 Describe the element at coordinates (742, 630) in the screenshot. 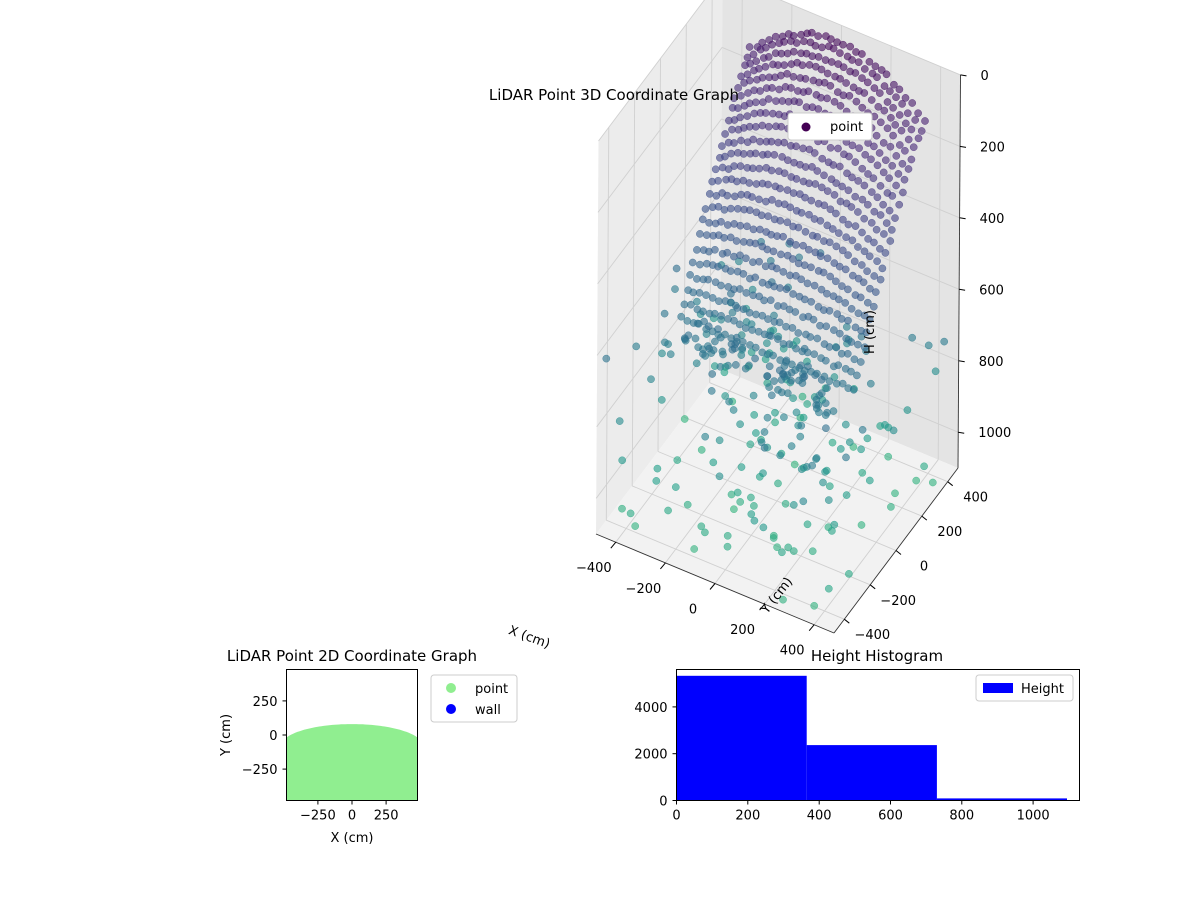

I see `tick-label-x: 200` at that location.